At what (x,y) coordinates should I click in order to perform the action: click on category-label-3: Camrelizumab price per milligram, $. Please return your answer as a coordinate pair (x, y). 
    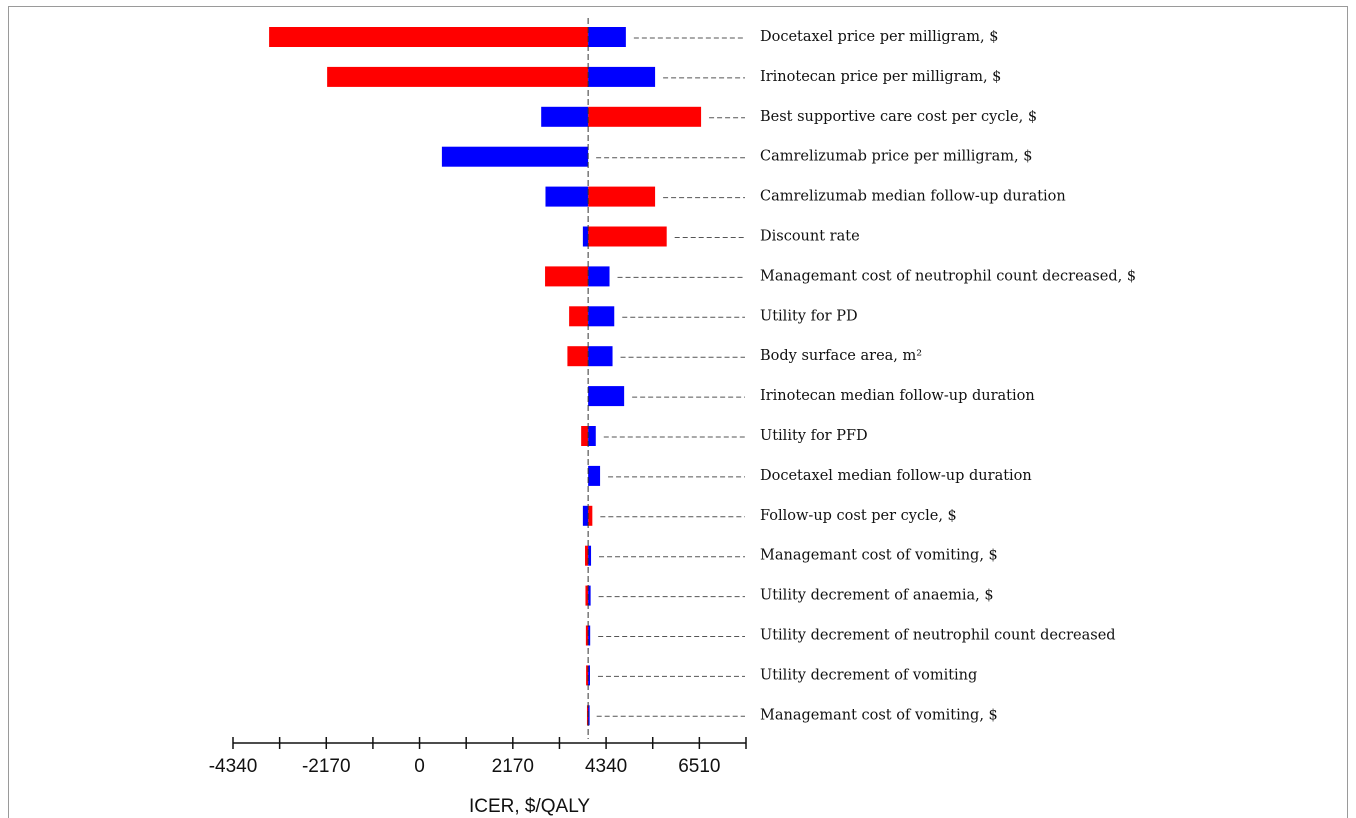
    Looking at the image, I should click on (896, 157).